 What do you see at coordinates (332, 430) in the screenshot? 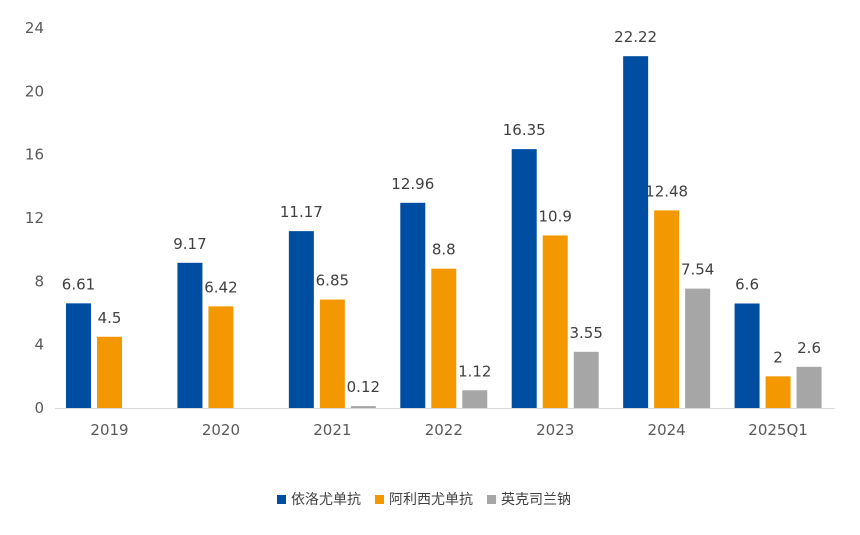
I see `x-tick-label: 2021` at bounding box center [332, 430].